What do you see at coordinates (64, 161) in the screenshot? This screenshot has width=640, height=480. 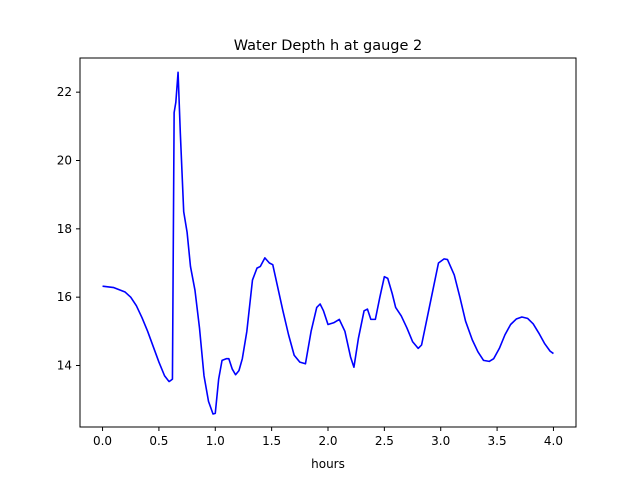 I see `y-tick-label: 20` at bounding box center [64, 161].